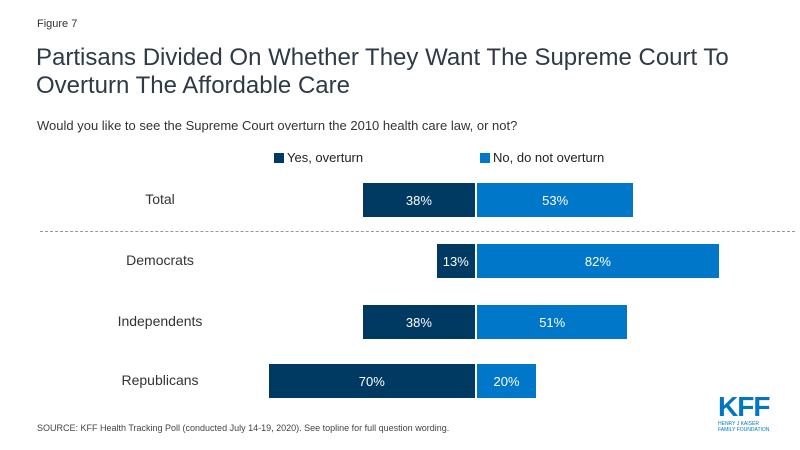 The height and width of the screenshot is (450, 800). I want to click on logo-wordmark: KFF, so click(744, 406).